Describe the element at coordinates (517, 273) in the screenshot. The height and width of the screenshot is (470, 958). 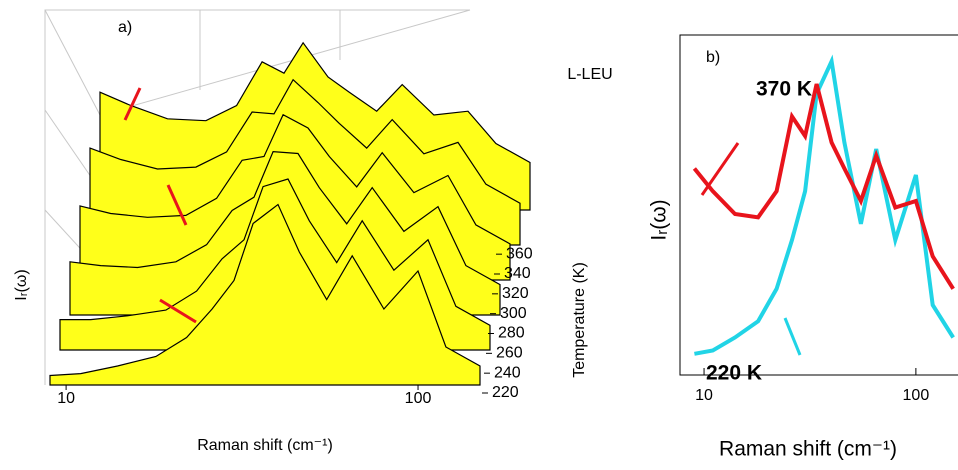
I see `z-tick-label: 340` at that location.